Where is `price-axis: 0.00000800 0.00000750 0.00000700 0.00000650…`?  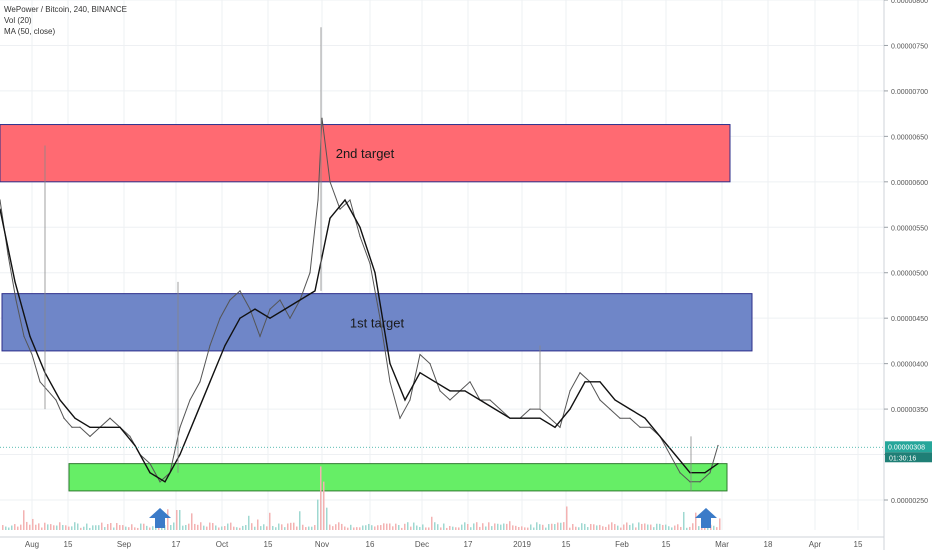 price-axis: 0.00000800 0.00000750 0.00000700 0.00000650… is located at coordinates (905, 275).